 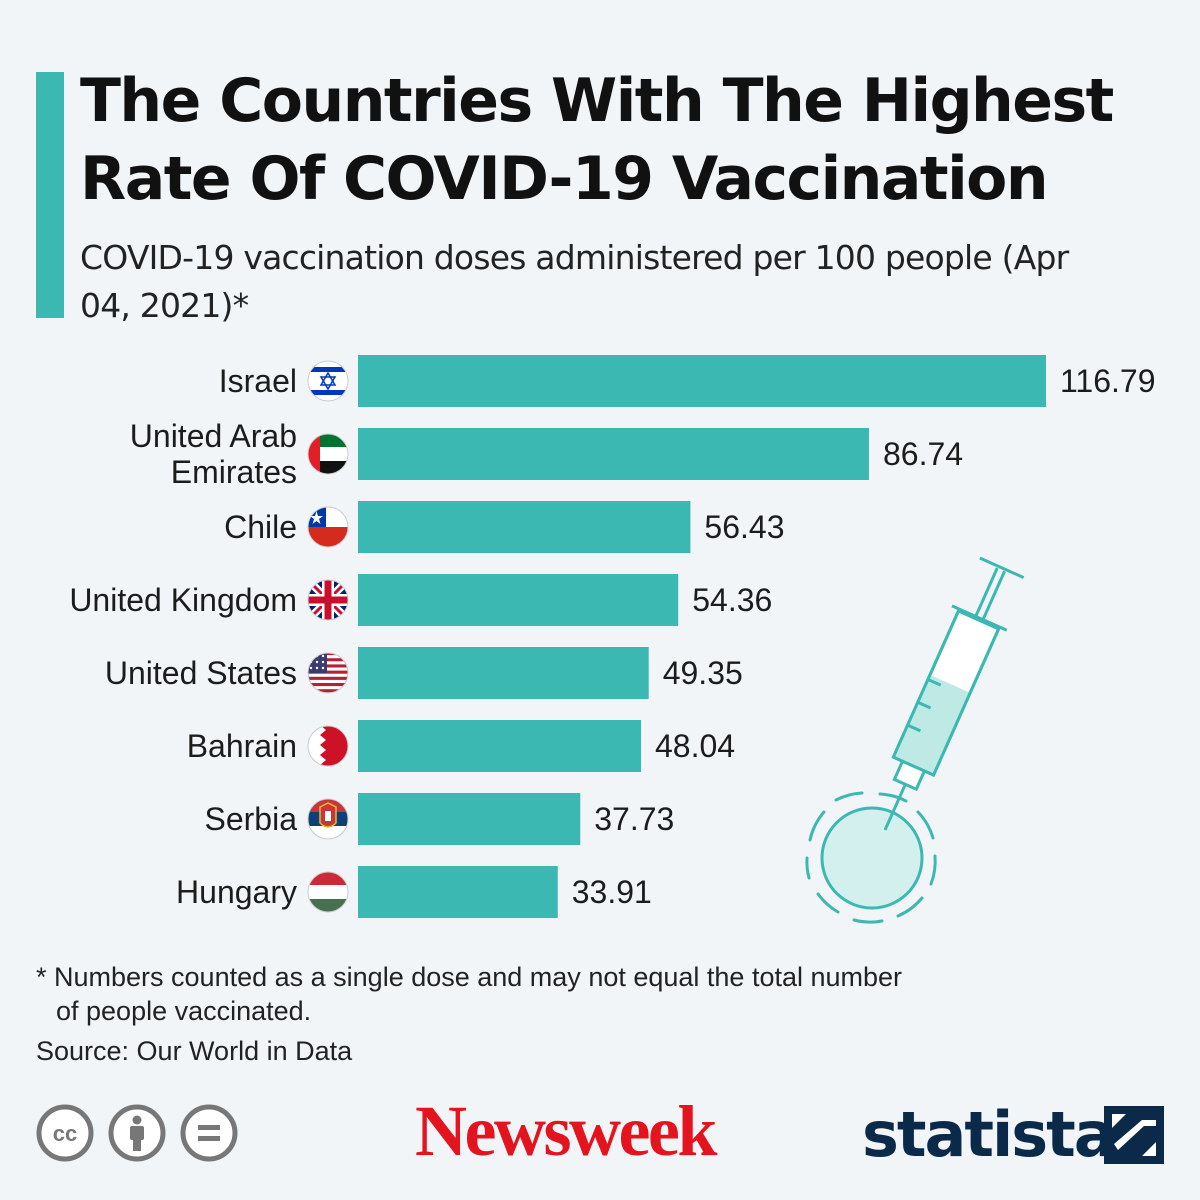 What do you see at coordinates (213, 454) in the screenshot?
I see `category-label: United Arab Emirates` at bounding box center [213, 454].